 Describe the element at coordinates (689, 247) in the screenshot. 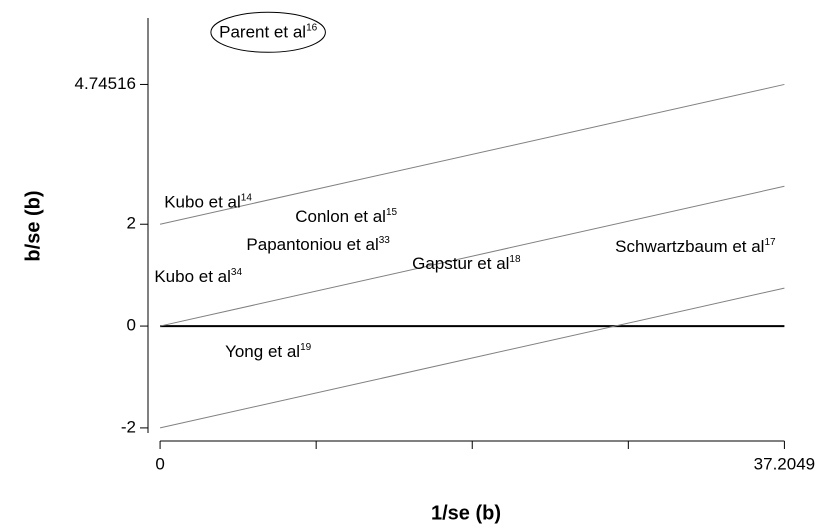

I see `study-name: Schwartzbaum et al` at that location.